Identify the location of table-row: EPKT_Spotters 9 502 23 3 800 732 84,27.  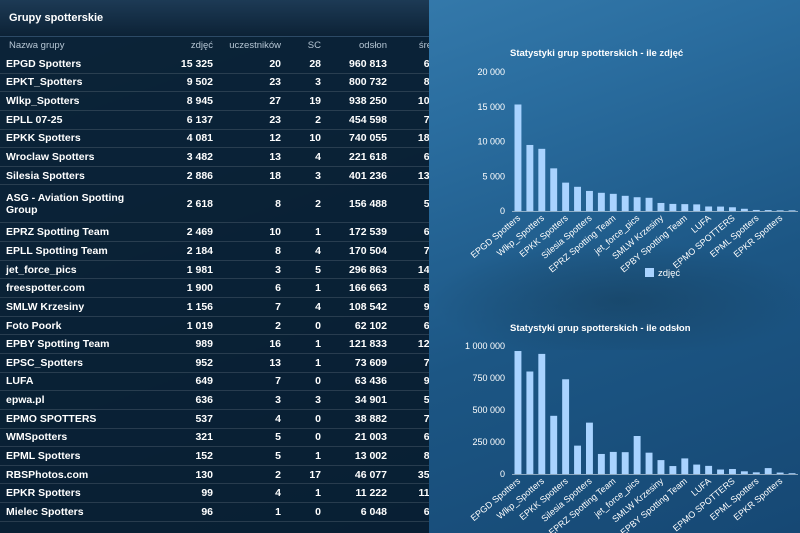
(214, 83).